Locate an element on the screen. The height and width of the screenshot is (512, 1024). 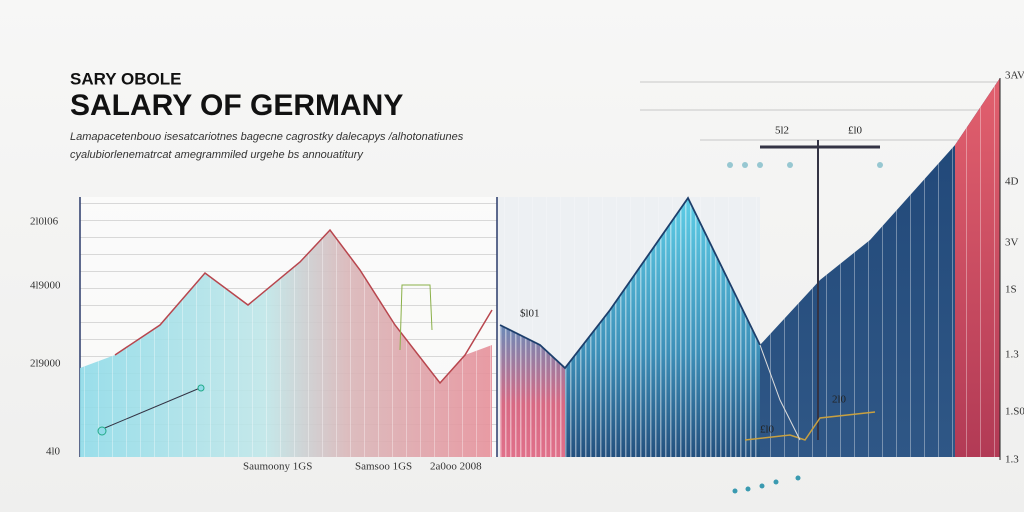
title: SALARY OF GERMANY is located at coordinates (236, 105).